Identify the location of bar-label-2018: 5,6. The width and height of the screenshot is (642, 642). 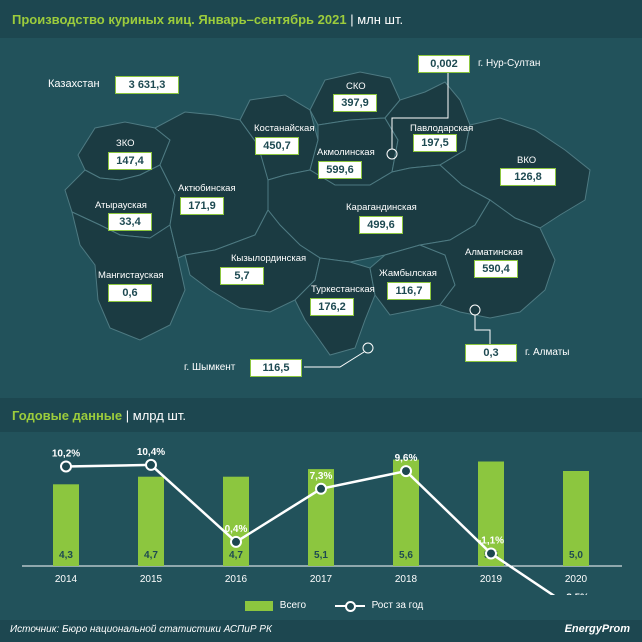
(406, 555).